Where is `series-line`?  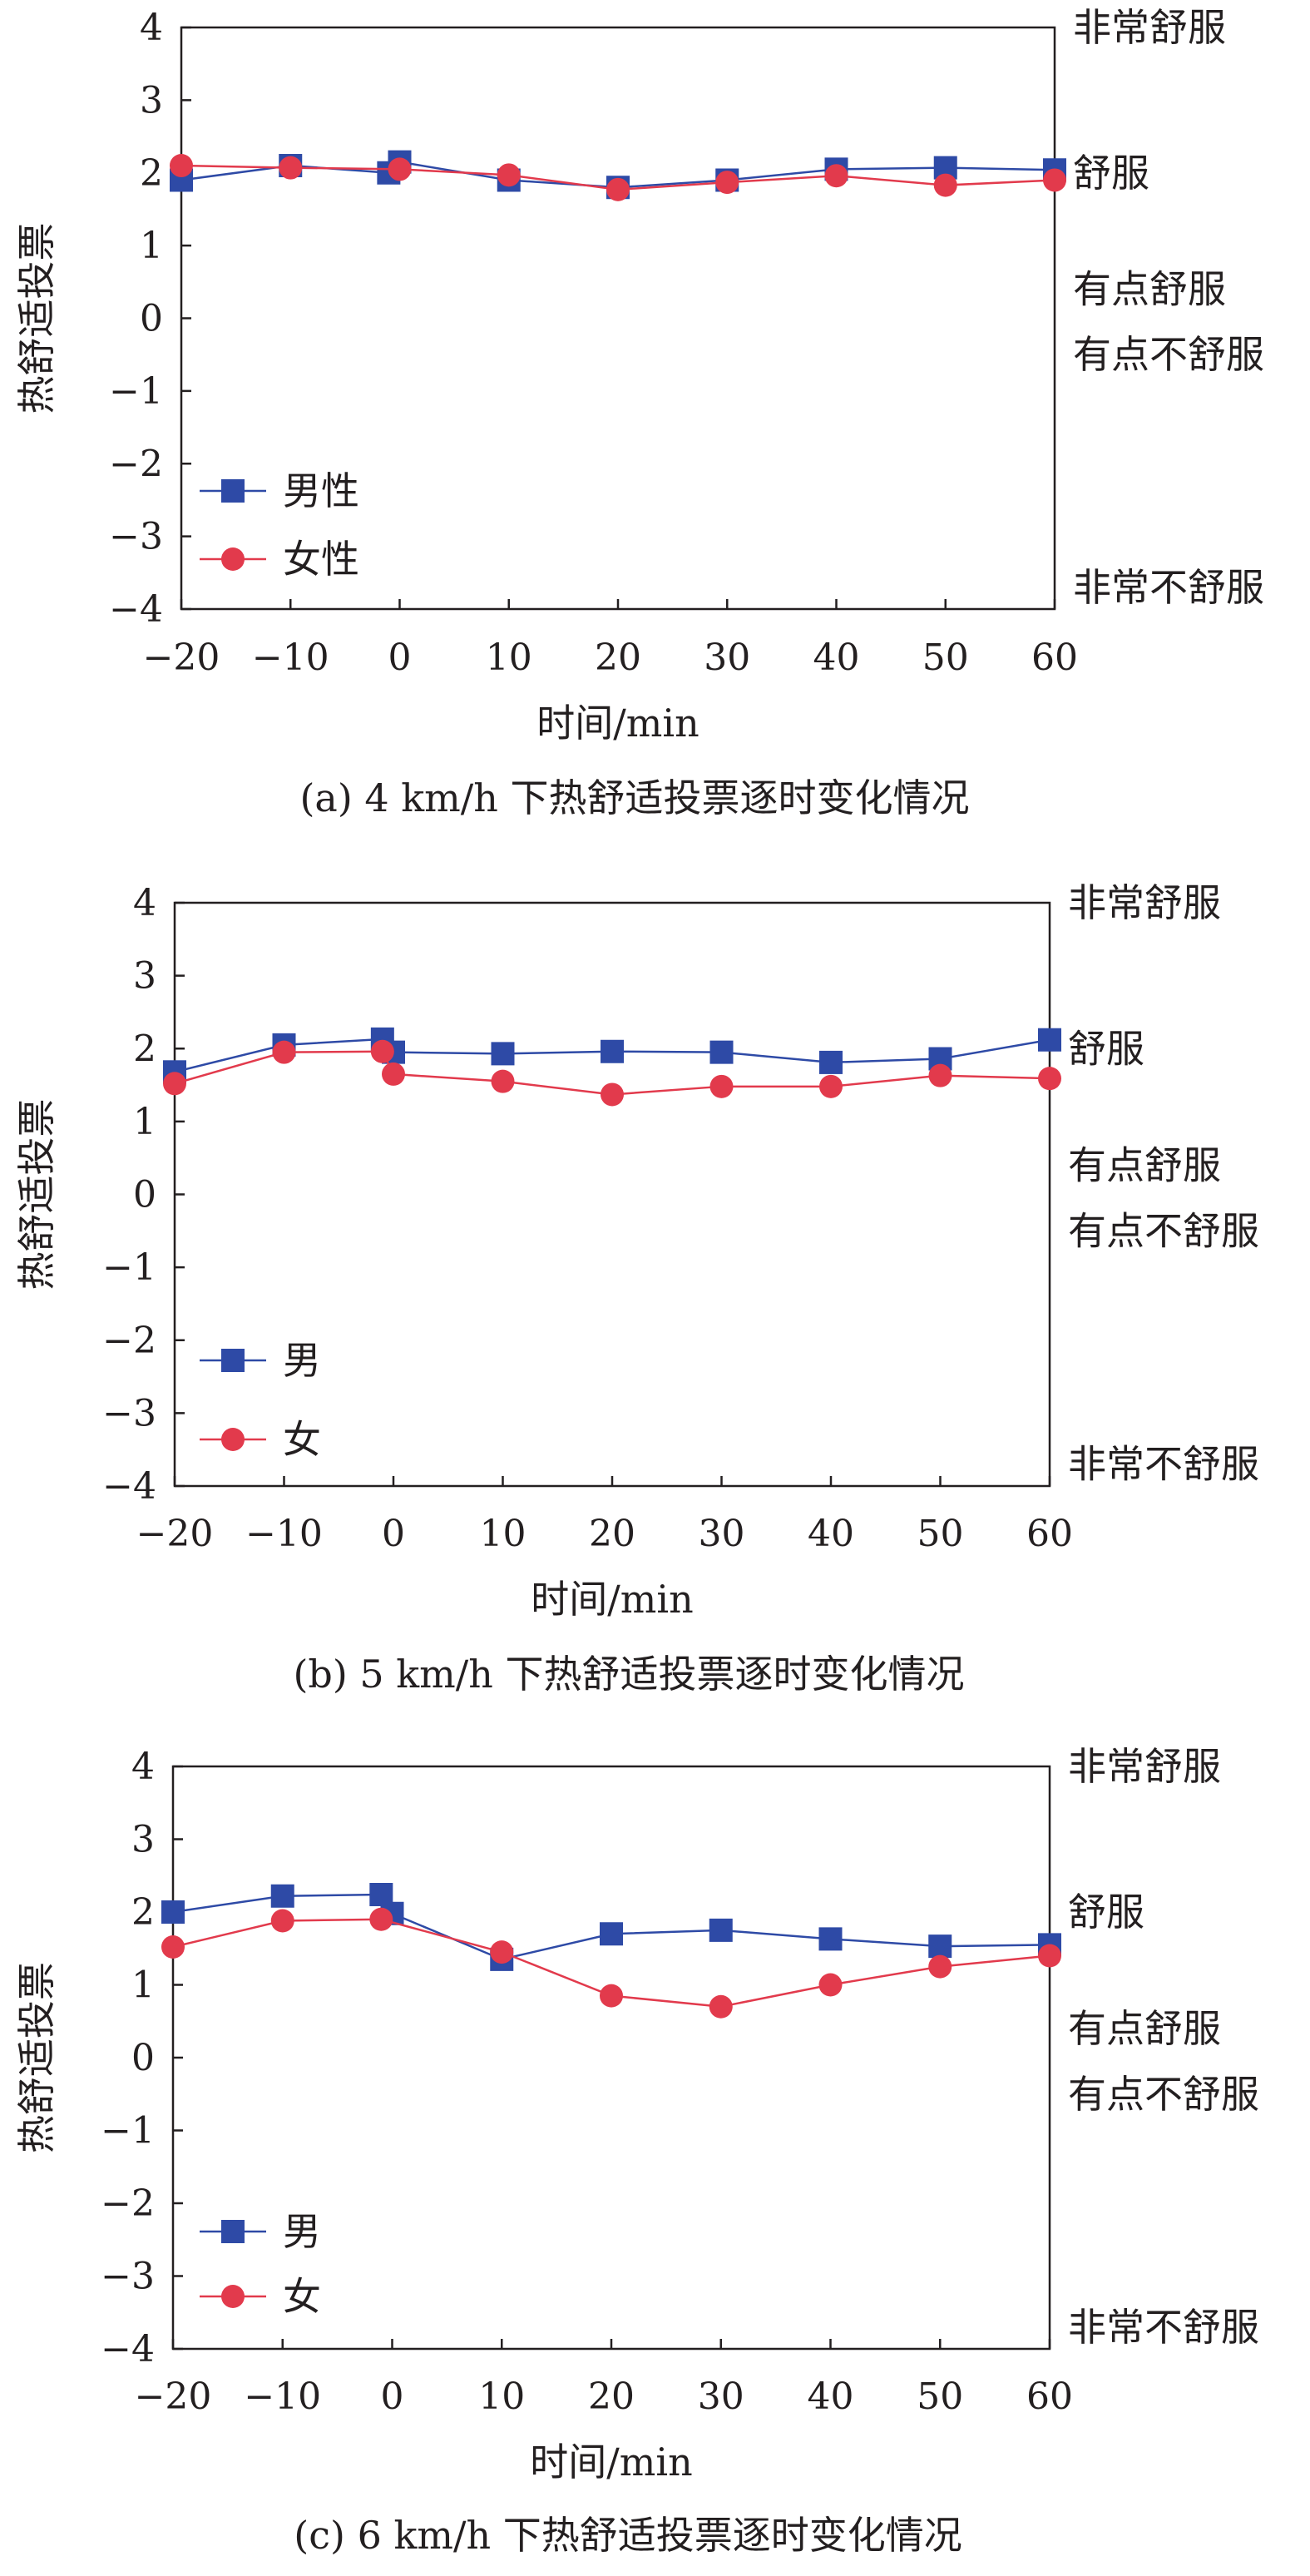 series-line is located at coordinates (612, 1073).